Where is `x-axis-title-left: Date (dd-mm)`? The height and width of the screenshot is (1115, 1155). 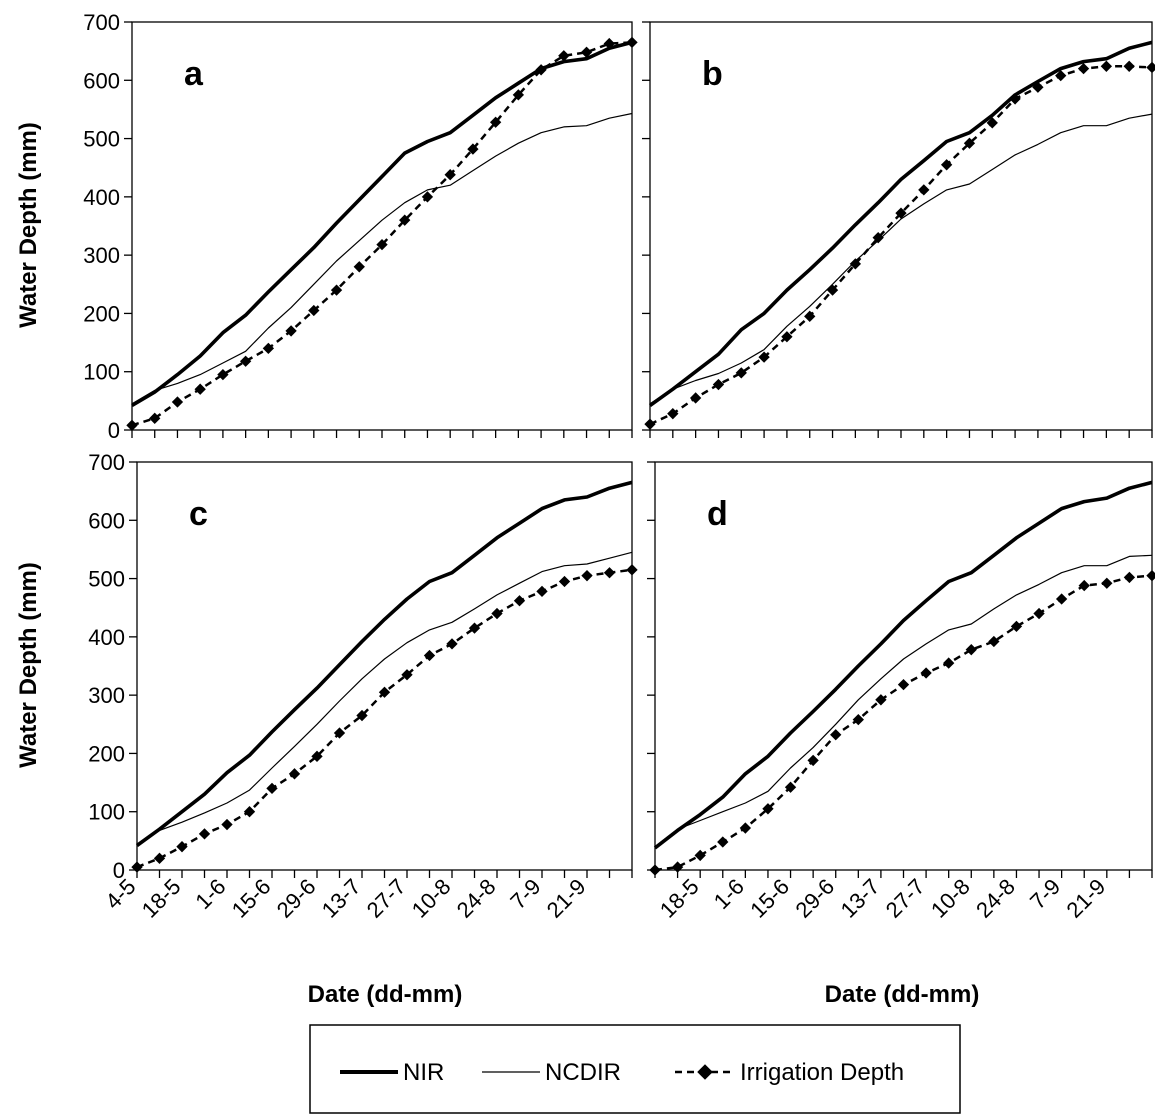
x-axis-title-left: Date (dd-mm) is located at coordinates (385, 994).